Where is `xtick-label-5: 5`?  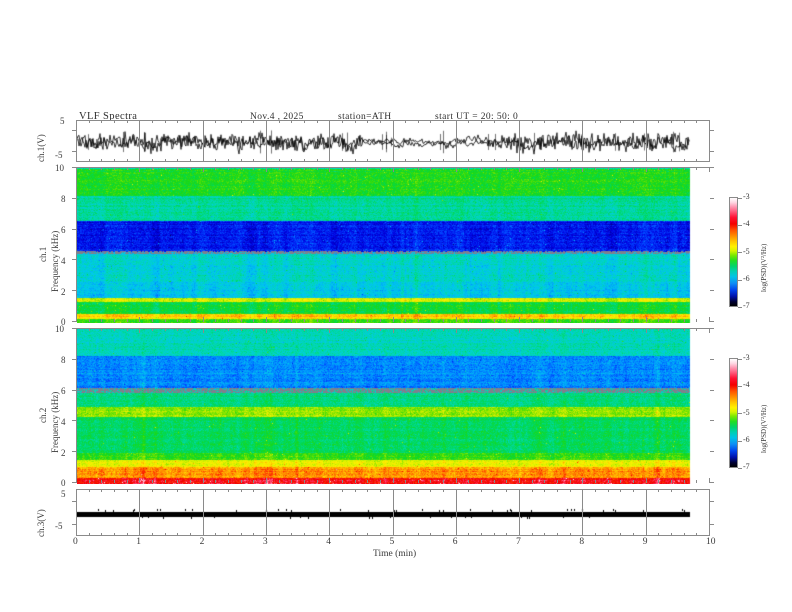
xtick-label-5: 5 is located at coordinates (392, 542).